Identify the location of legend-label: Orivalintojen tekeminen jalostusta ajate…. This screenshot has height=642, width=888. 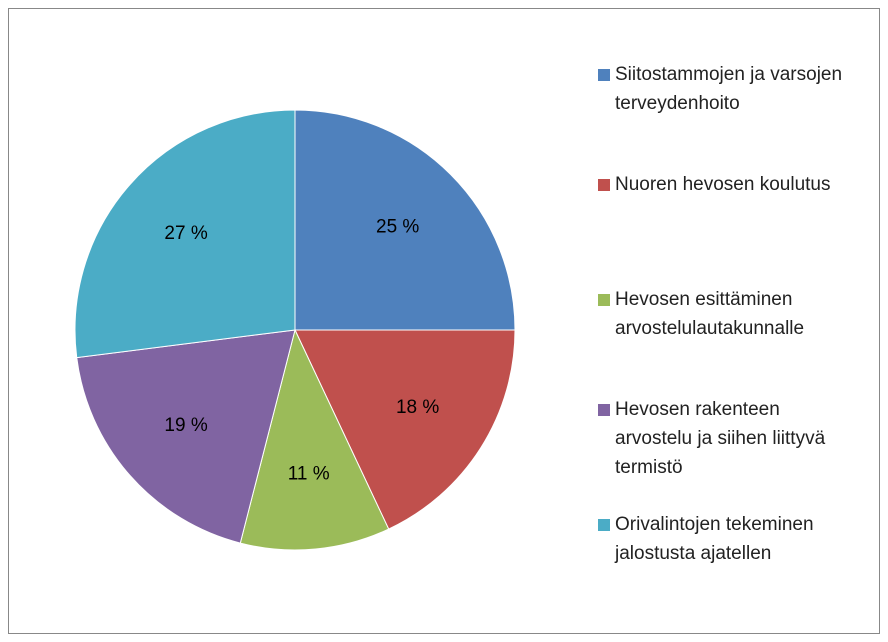
(714, 539).